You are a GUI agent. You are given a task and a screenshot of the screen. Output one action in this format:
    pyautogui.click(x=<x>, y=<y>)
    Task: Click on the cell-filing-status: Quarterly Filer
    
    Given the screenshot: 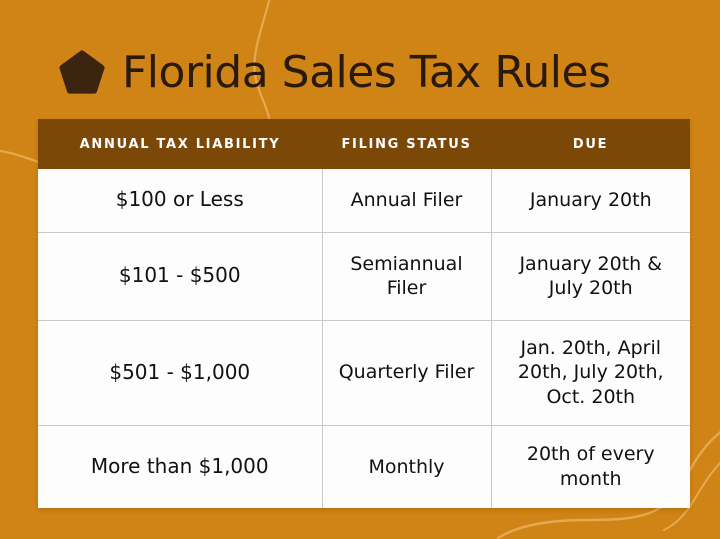 What is the action you would take?
    pyautogui.click(x=407, y=373)
    